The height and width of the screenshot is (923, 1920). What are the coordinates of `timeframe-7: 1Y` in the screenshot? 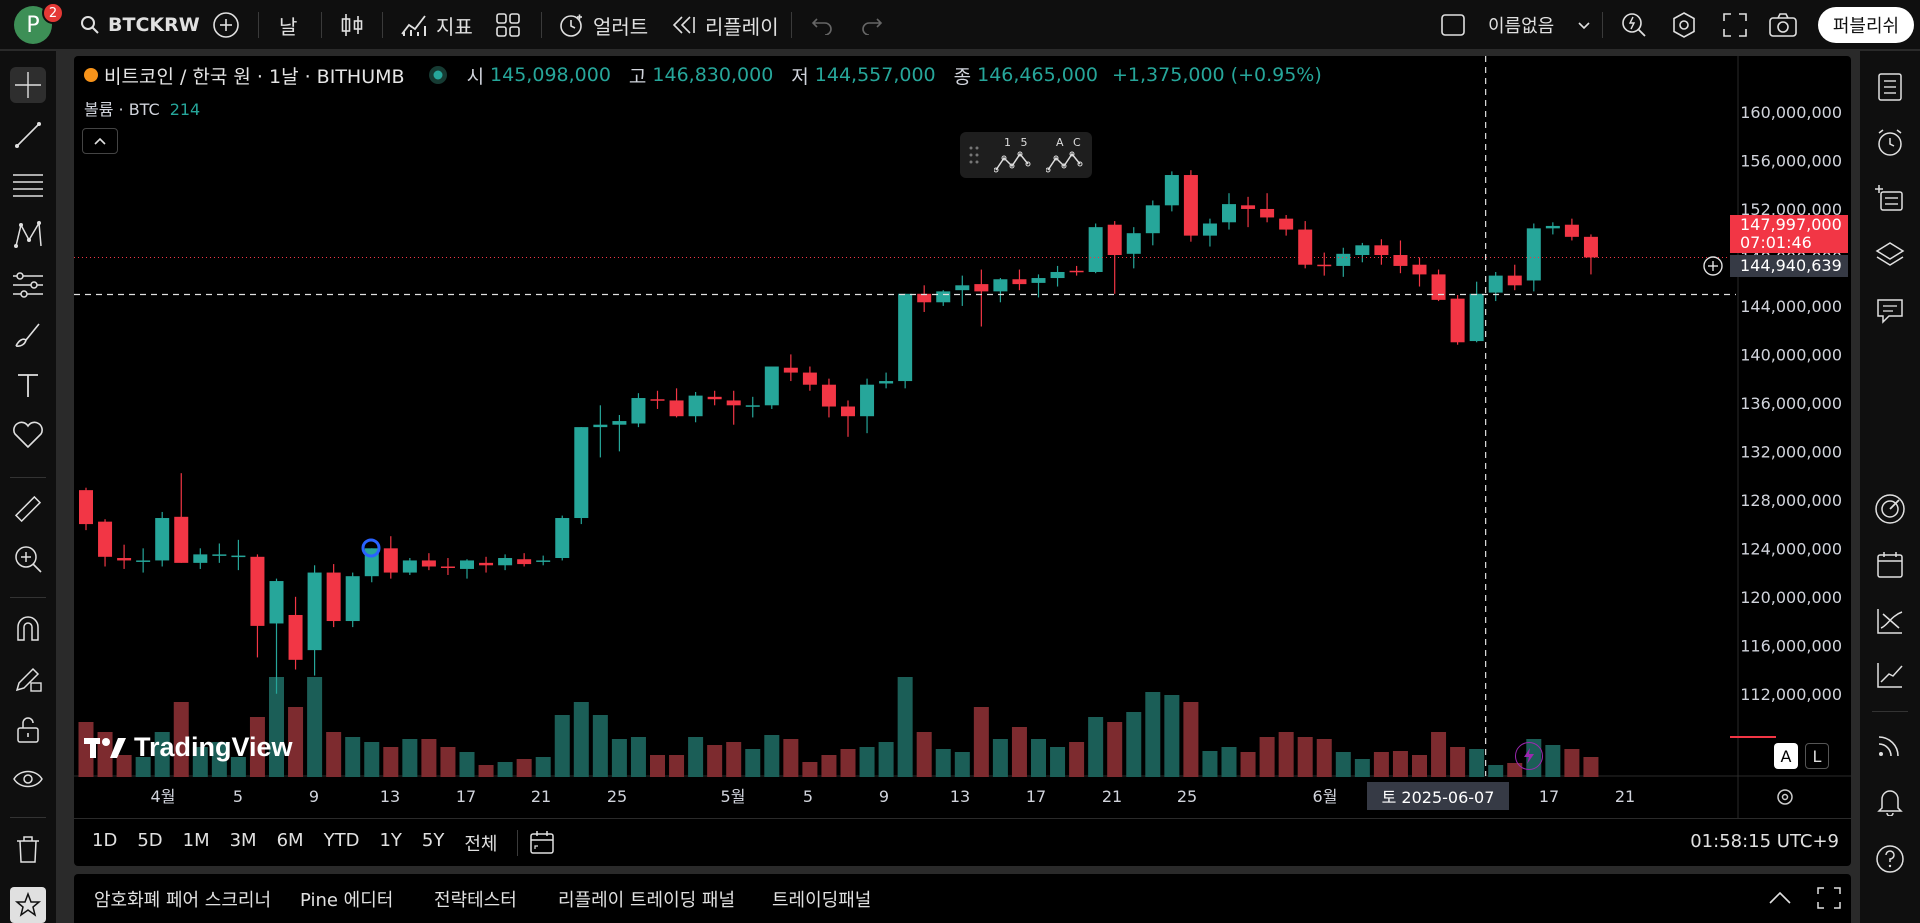 It's located at (390, 840).